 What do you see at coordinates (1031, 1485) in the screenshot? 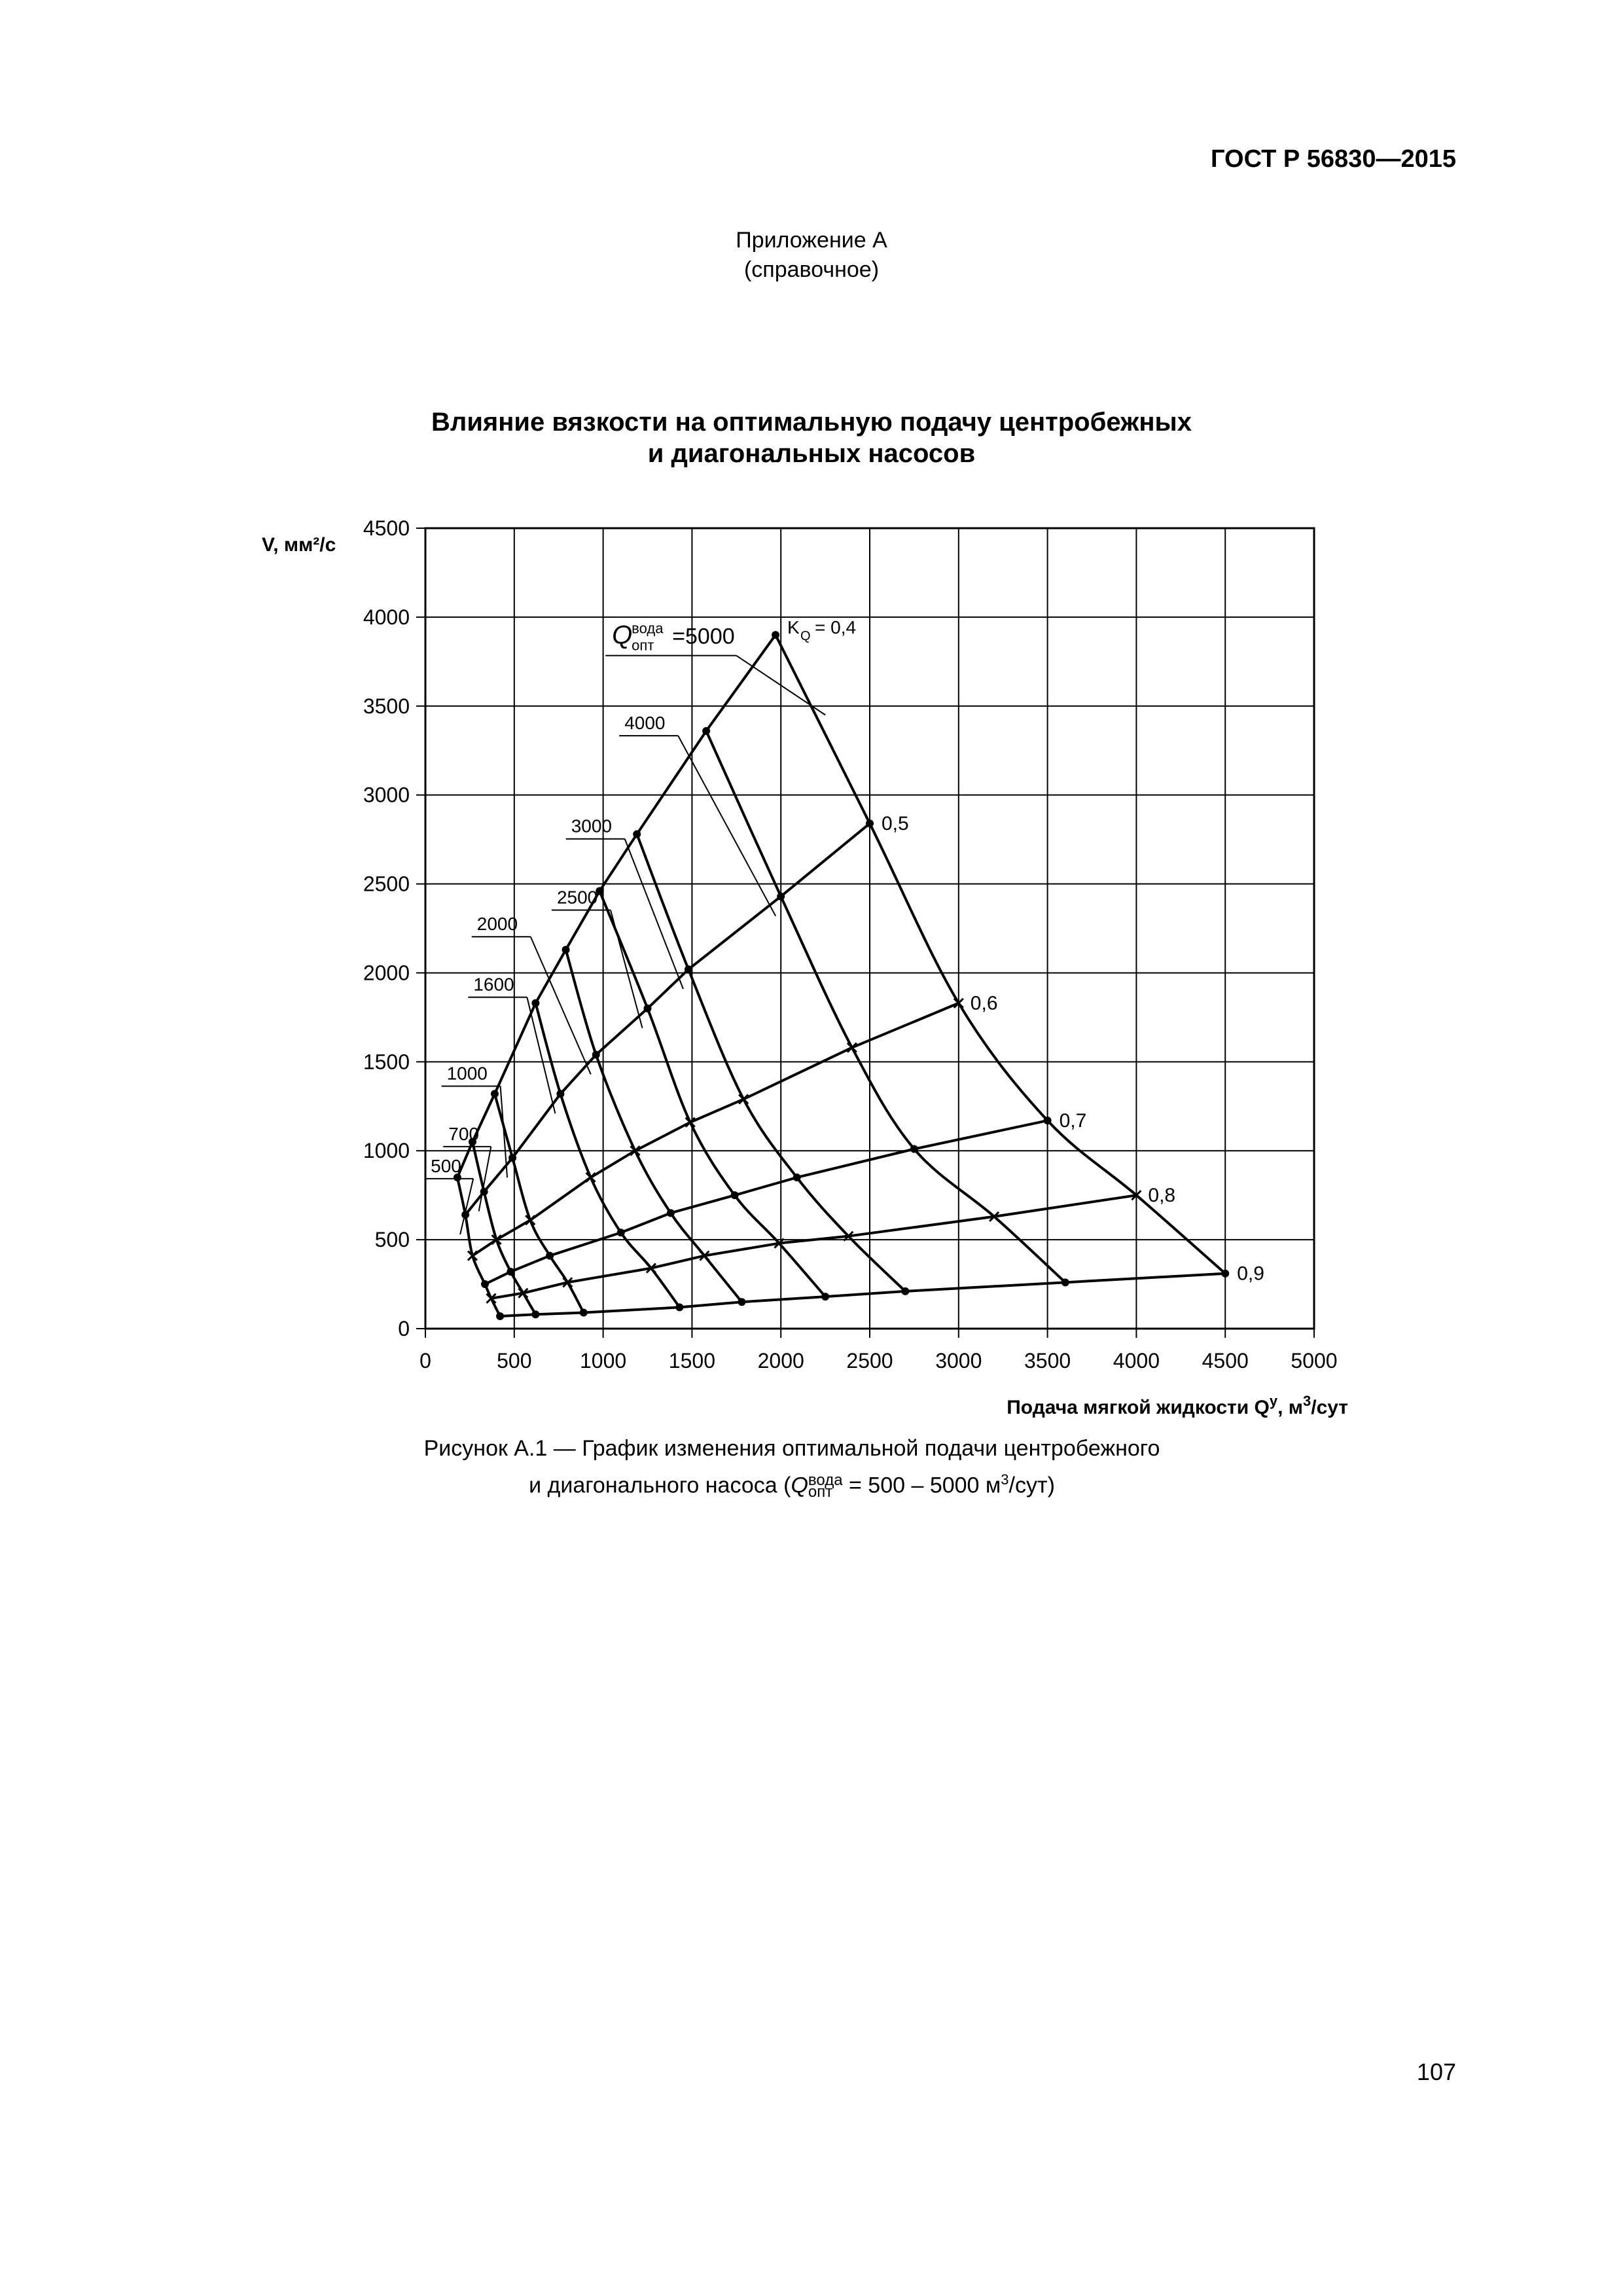
I see `caption-end: /сут)` at bounding box center [1031, 1485].